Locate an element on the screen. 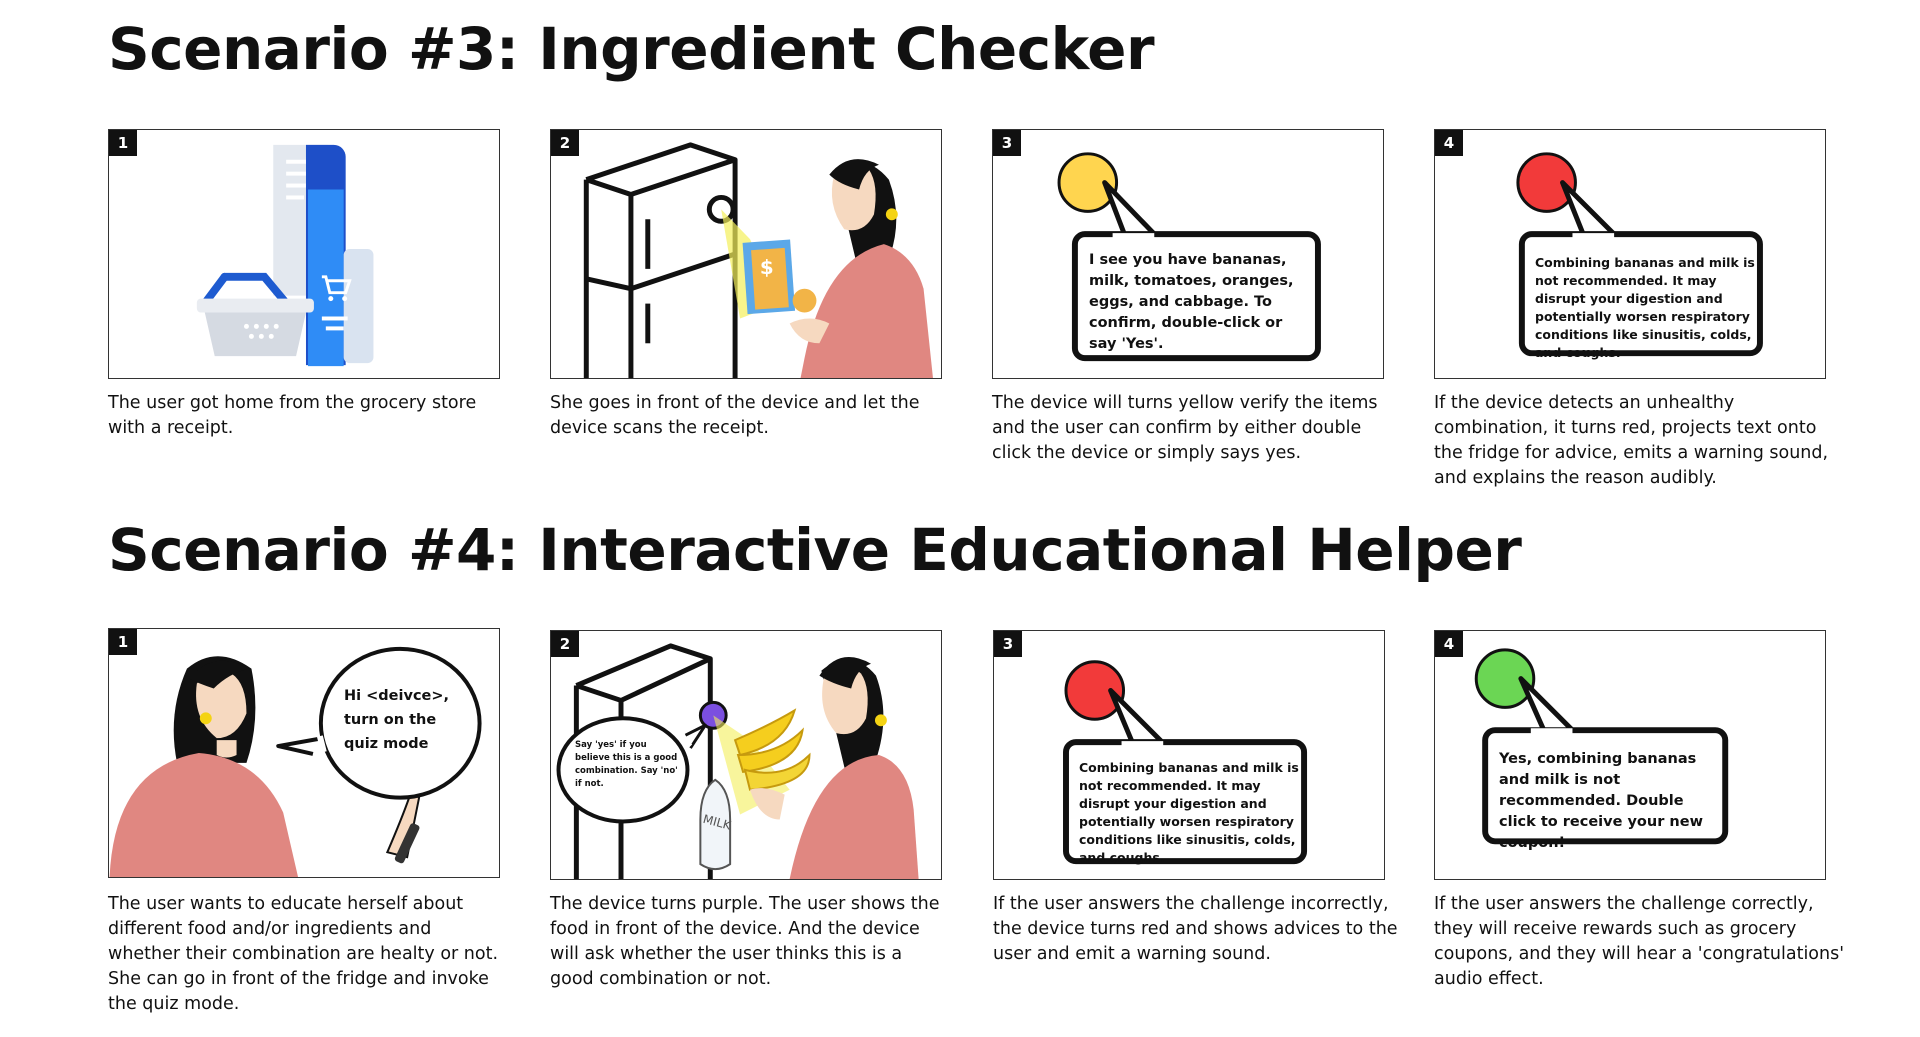  cart-icon is located at coordinates (336, 303).